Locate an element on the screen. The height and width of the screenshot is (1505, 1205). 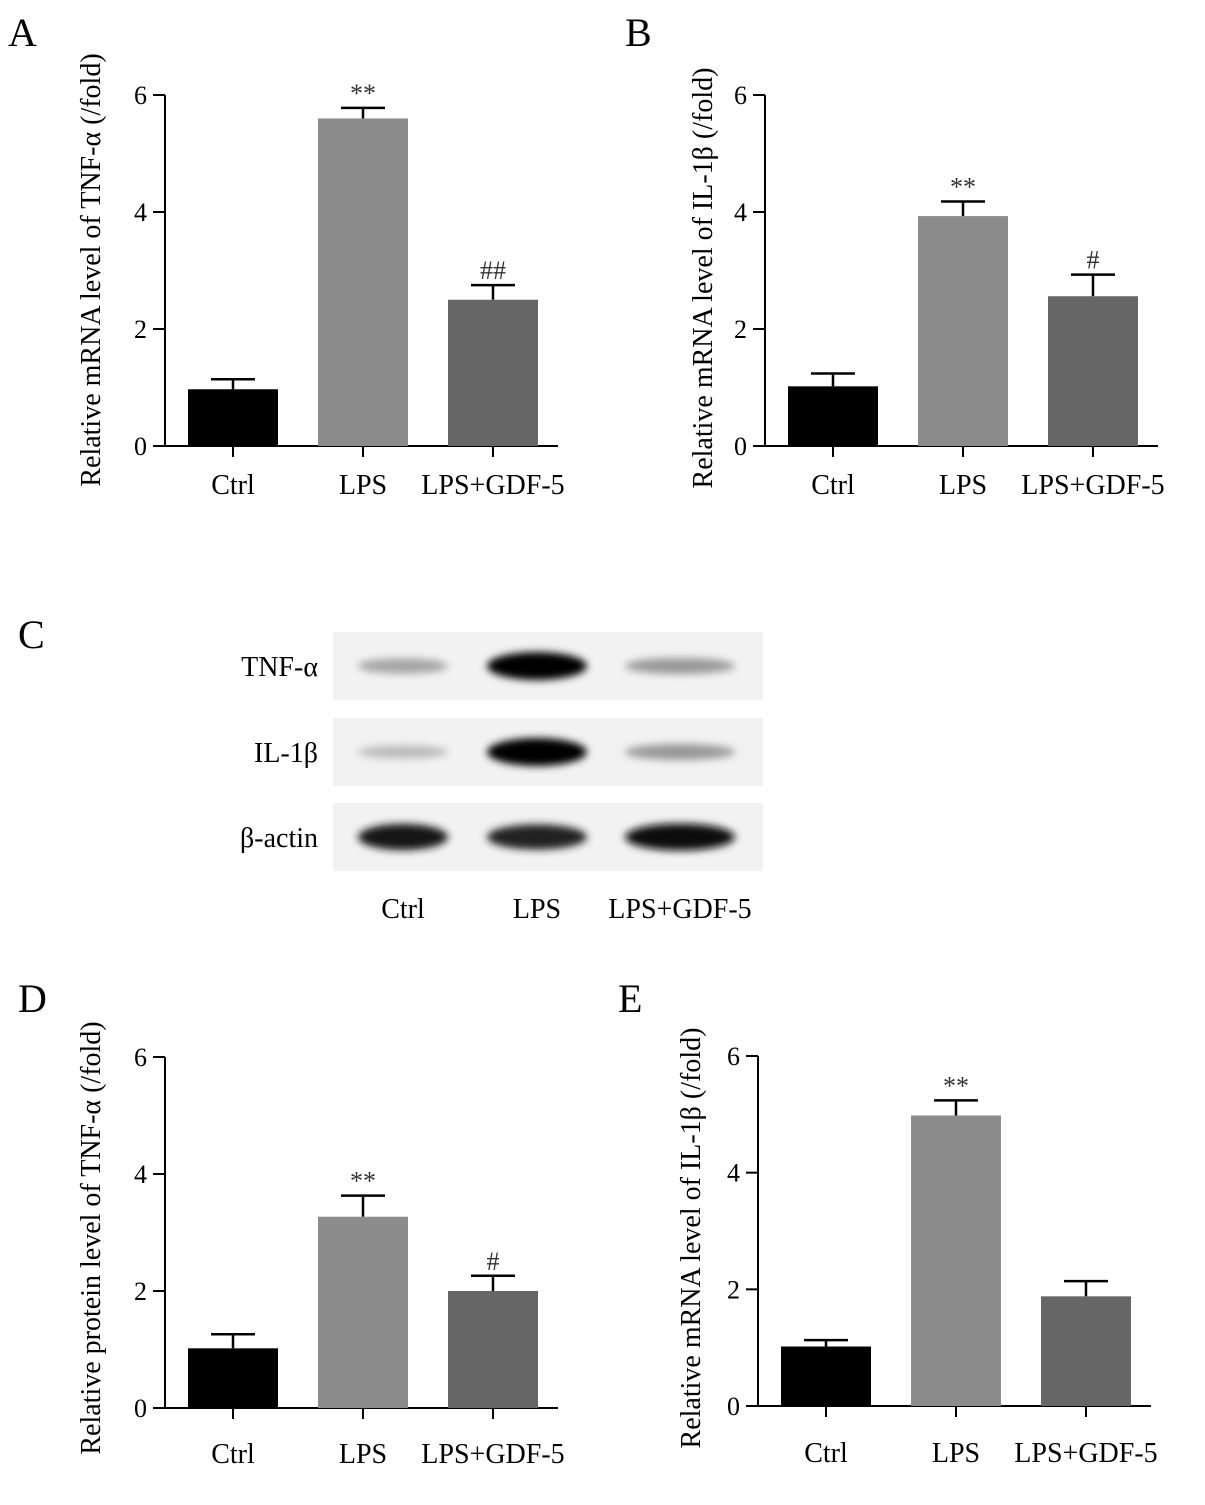
panel-c-letter: C is located at coordinates (31, 634).